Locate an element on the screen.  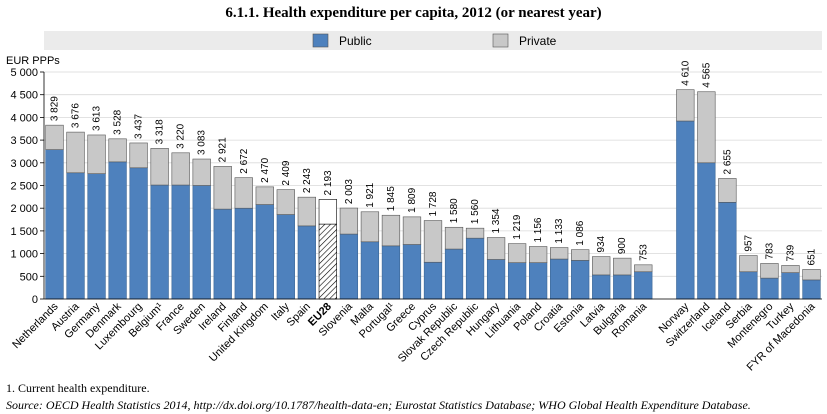
data-label-total: 1 354 is located at coordinates (496, 220).